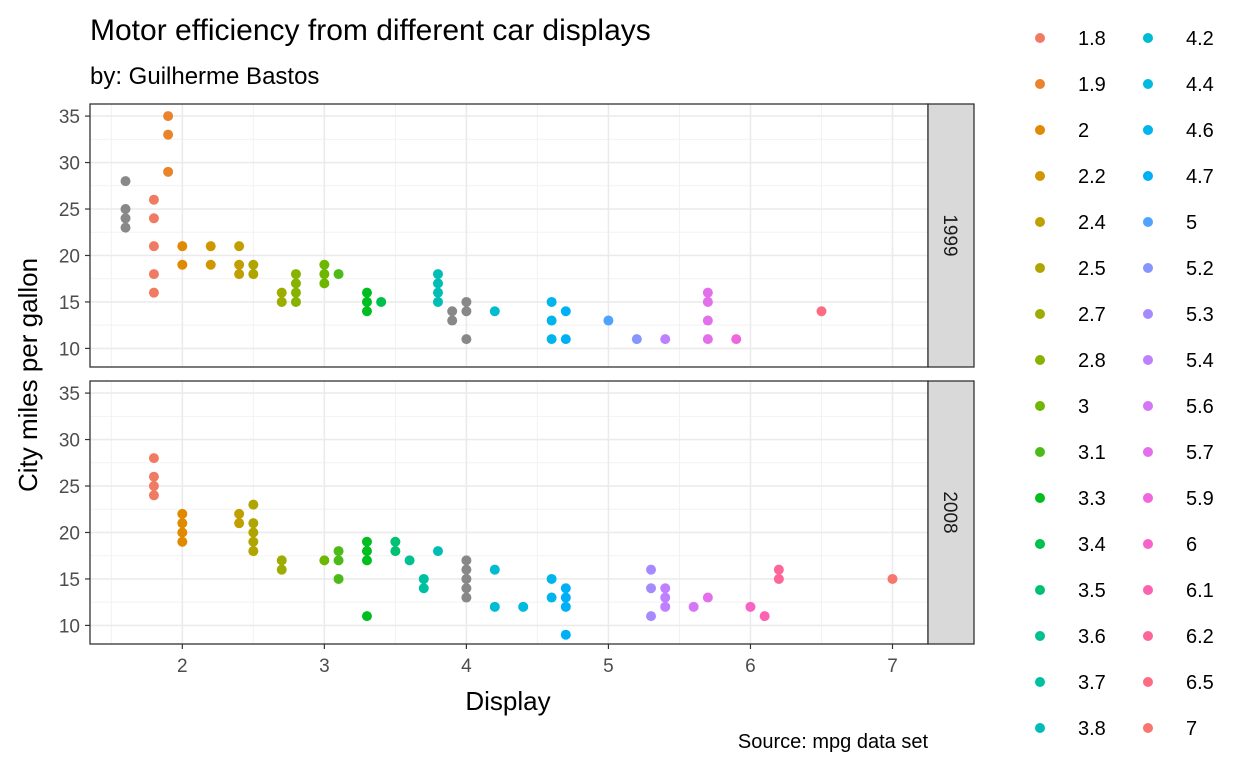 The height and width of the screenshot is (768, 1248). Describe the element at coordinates (951, 235) in the screenshot. I see `facet-strip` at that location.